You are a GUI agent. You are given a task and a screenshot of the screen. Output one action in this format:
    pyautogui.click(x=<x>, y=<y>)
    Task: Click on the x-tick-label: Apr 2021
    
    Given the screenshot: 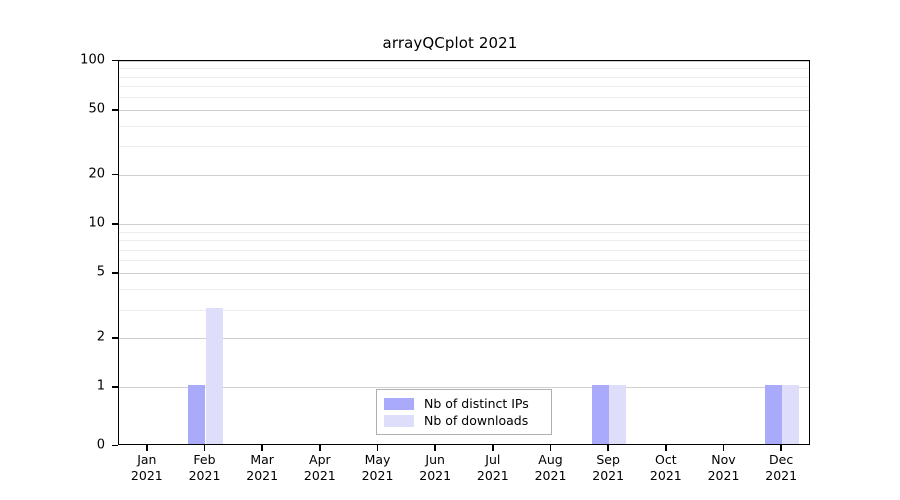 What is the action you would take?
    pyautogui.click(x=319, y=467)
    